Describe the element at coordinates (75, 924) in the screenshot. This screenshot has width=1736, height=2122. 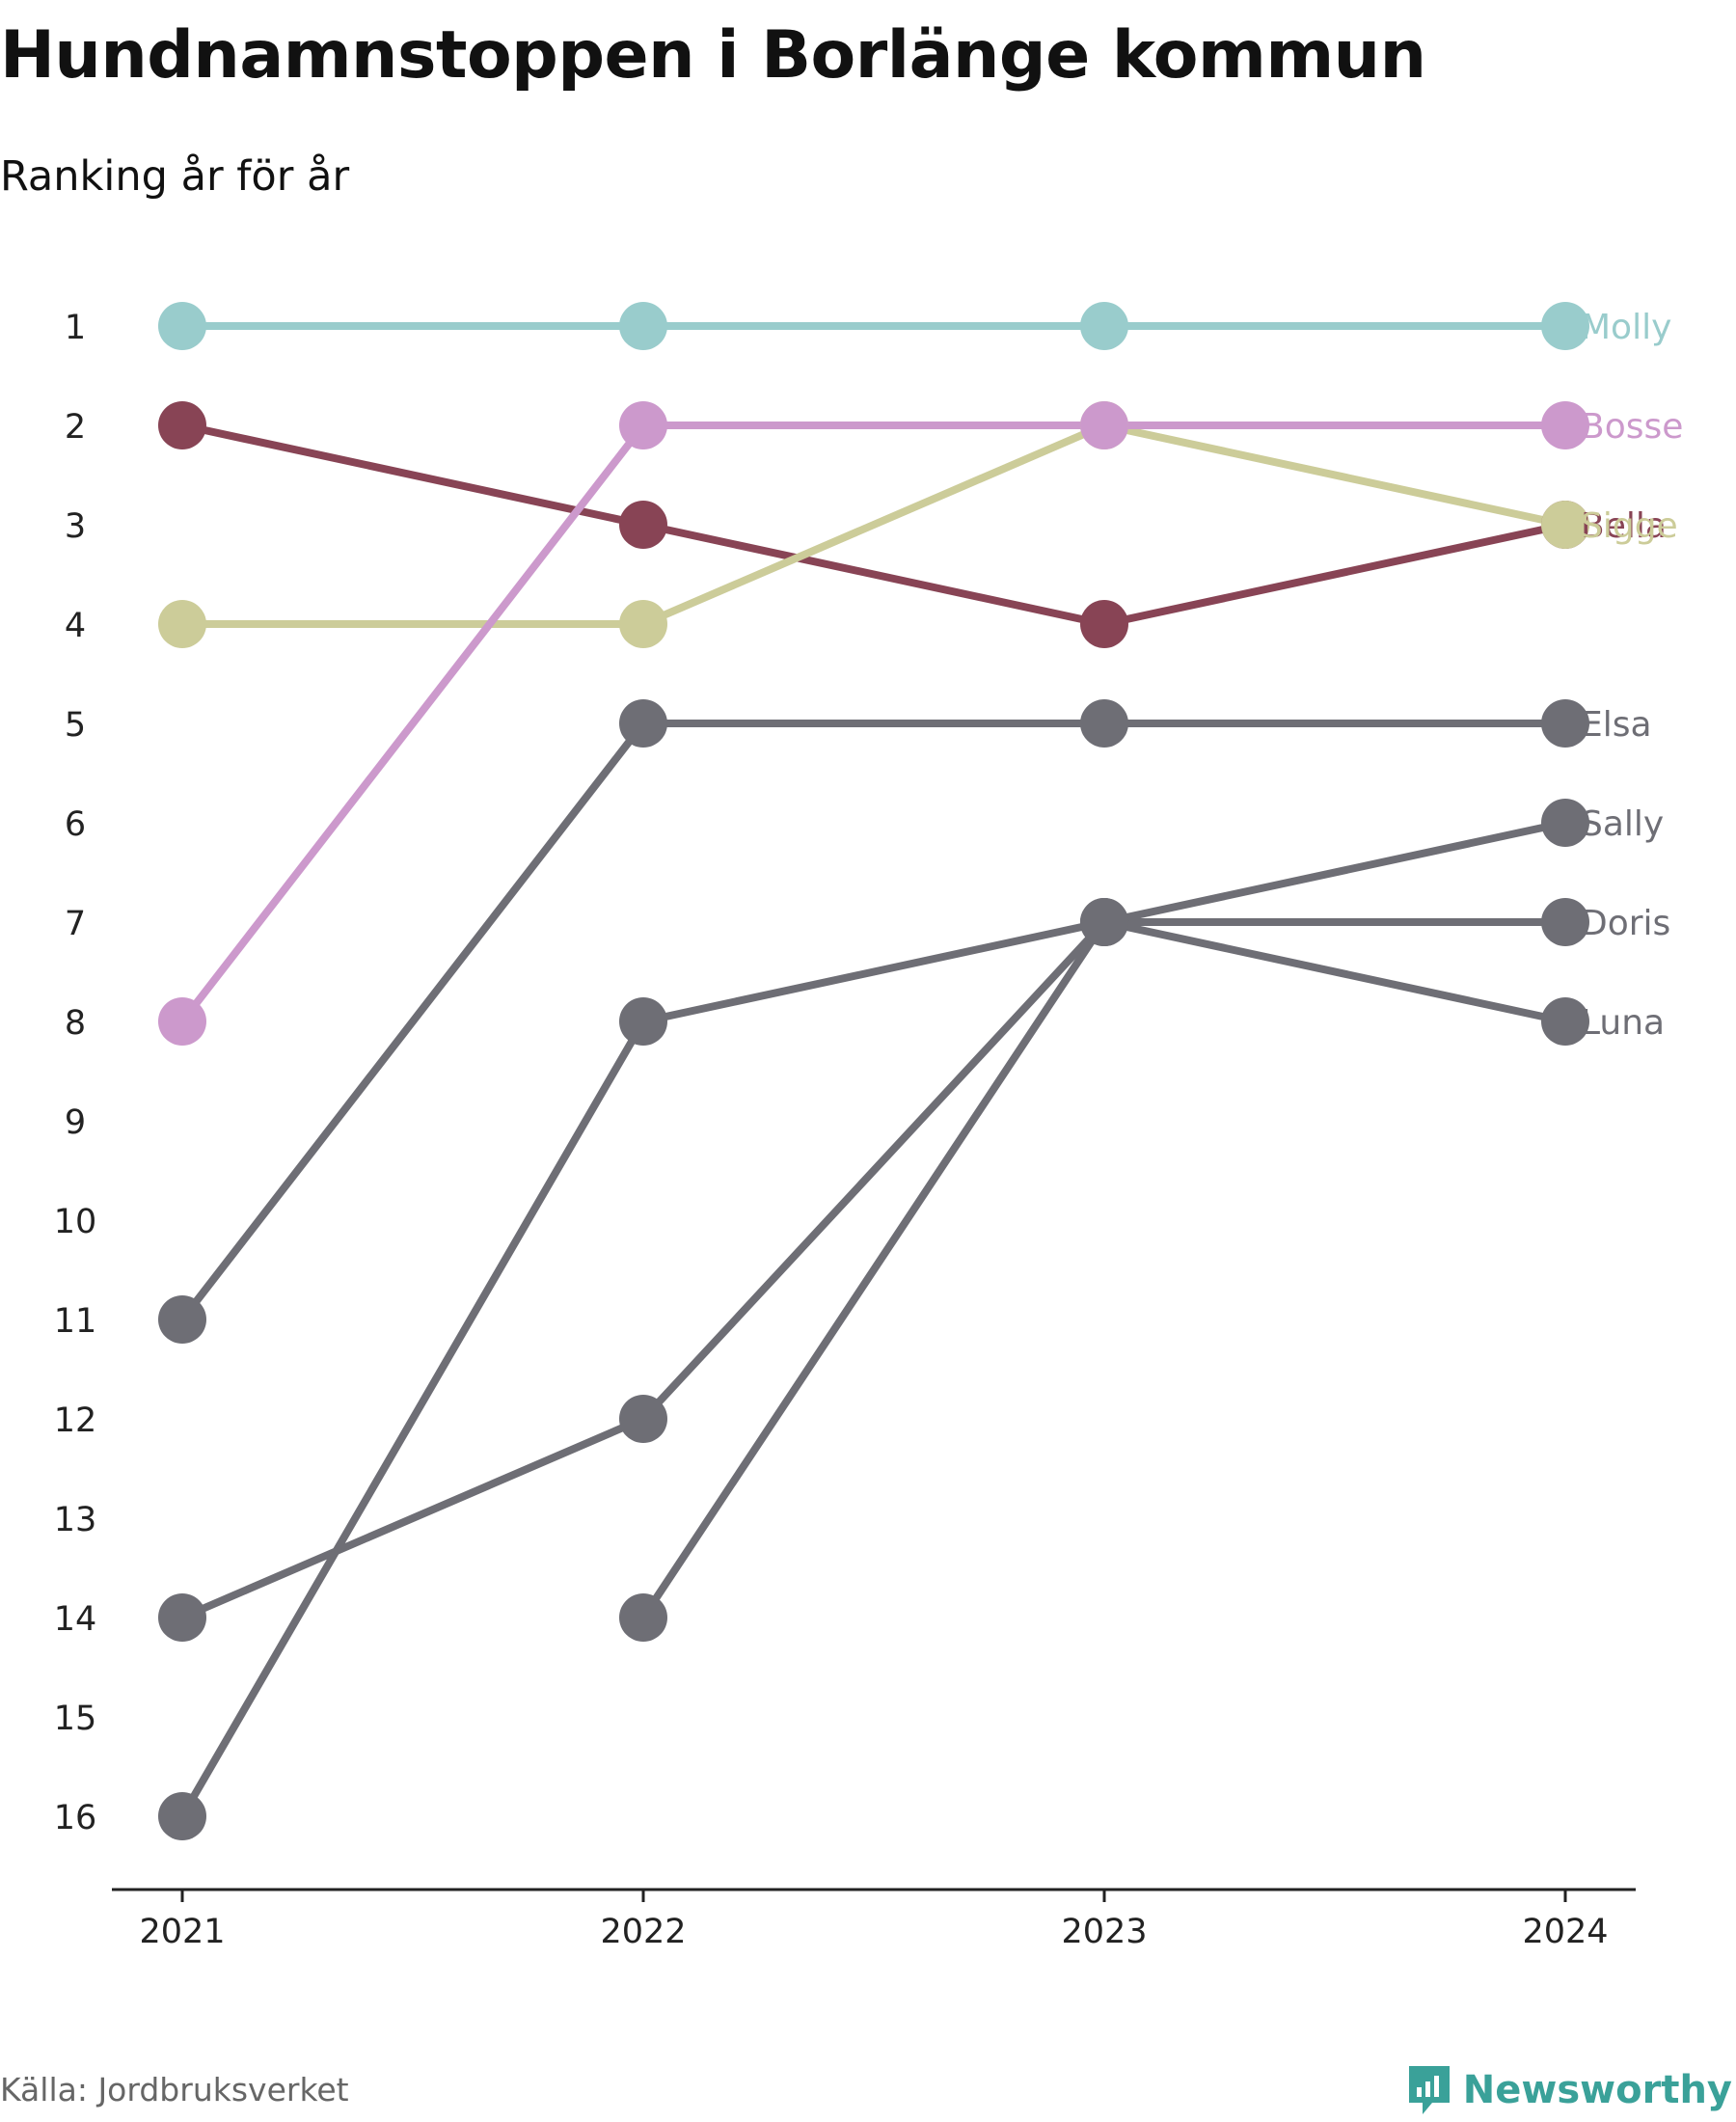
I see `y-tick-label: 7` at that location.